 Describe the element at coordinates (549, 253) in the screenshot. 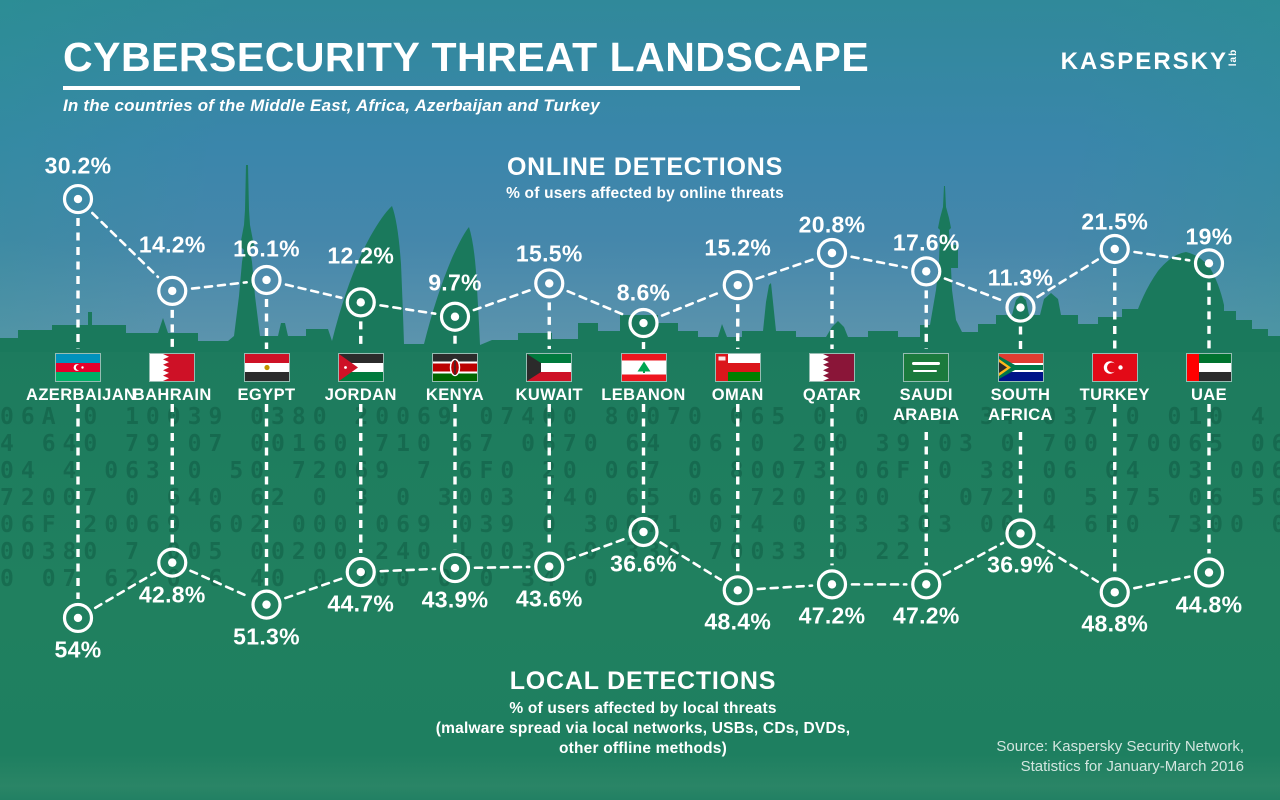

I see `online-value-label: 15.5%` at that location.